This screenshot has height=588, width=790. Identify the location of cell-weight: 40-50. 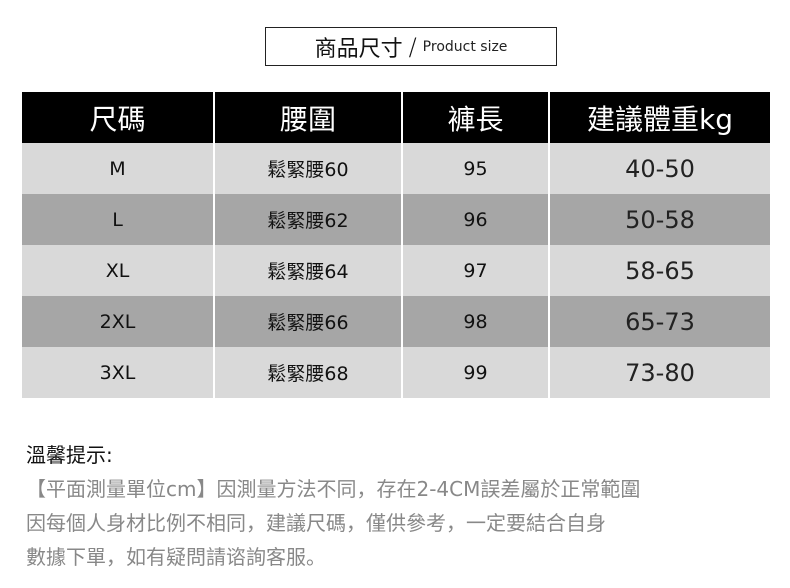
(659, 168).